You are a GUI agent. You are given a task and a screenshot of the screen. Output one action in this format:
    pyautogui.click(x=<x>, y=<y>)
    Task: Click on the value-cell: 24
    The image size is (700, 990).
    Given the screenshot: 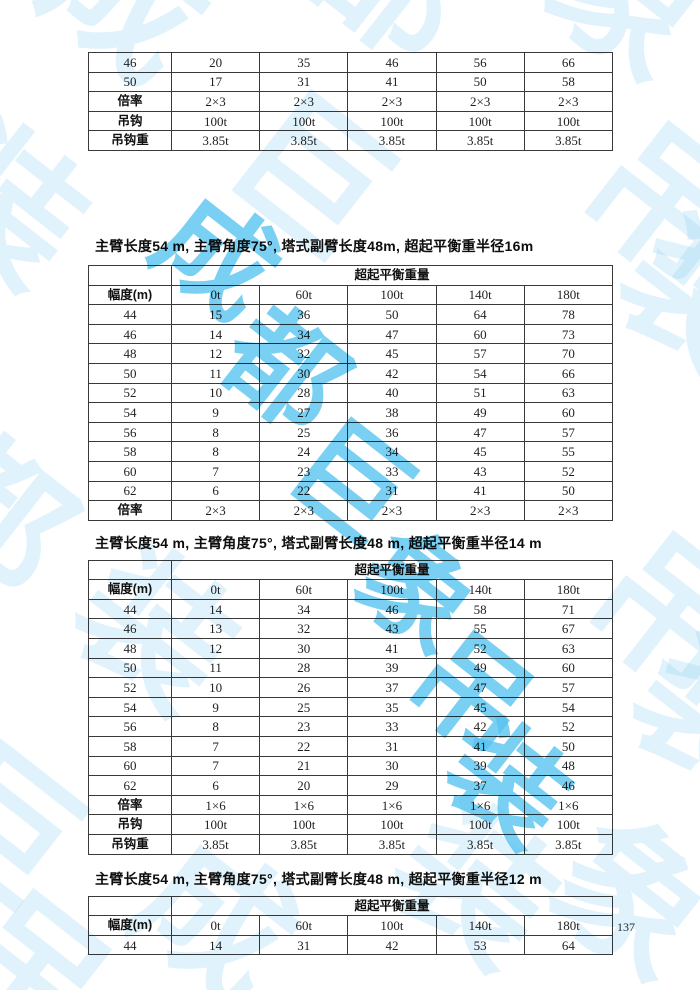 What is the action you would take?
    pyautogui.click(x=304, y=451)
    